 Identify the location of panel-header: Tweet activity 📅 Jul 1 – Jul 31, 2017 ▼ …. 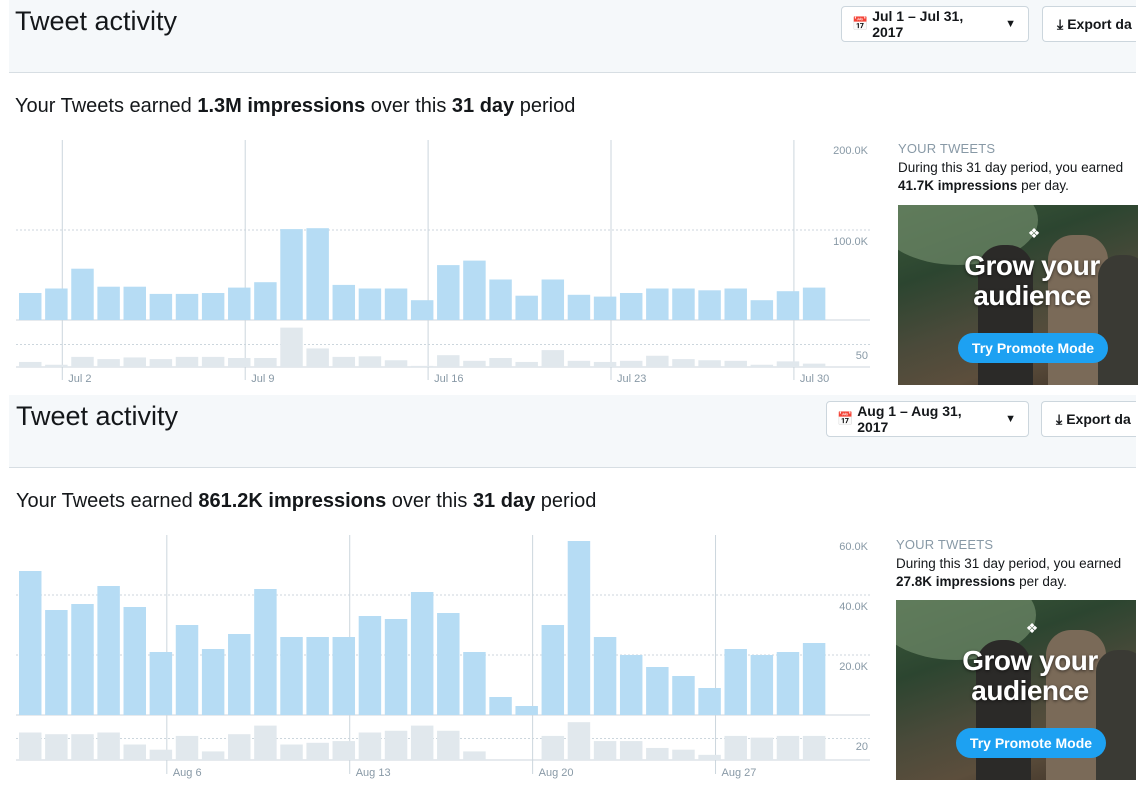
(572, 36).